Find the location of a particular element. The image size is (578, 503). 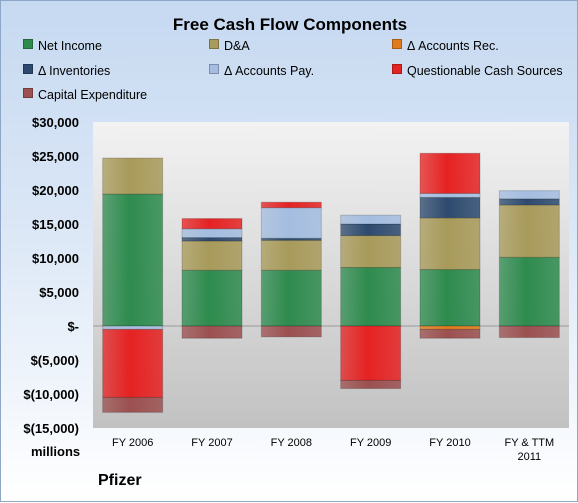

company-label: Pfizer is located at coordinates (120, 480).